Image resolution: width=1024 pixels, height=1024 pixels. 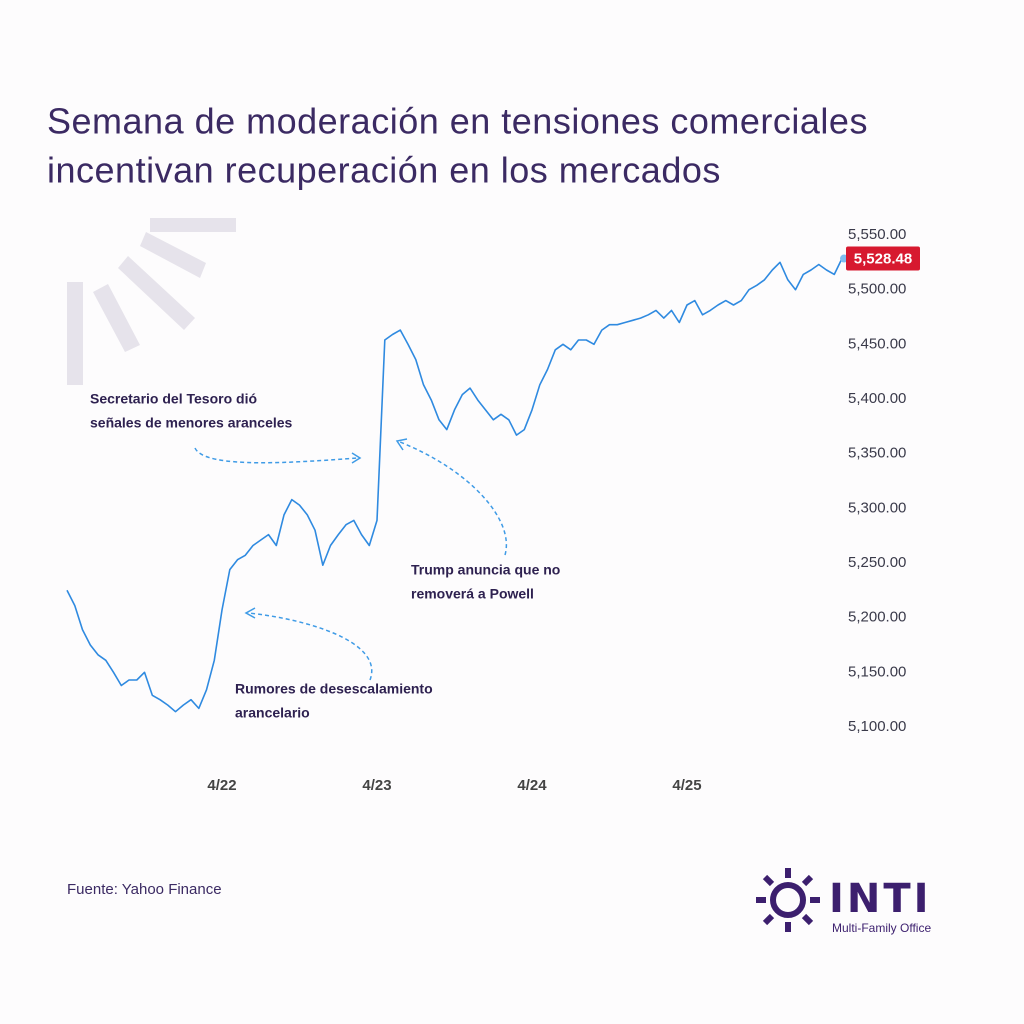 What do you see at coordinates (686, 785) in the screenshot?
I see `x-tick-label: 4/25` at bounding box center [686, 785].